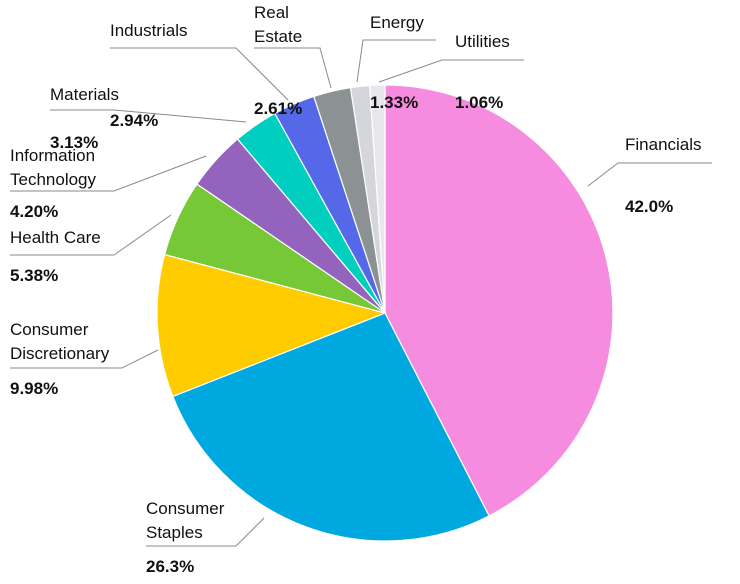 This screenshot has height=584, width=740. Describe the element at coordinates (649, 206) in the screenshot. I see `value-financials: 42.0%` at that location.